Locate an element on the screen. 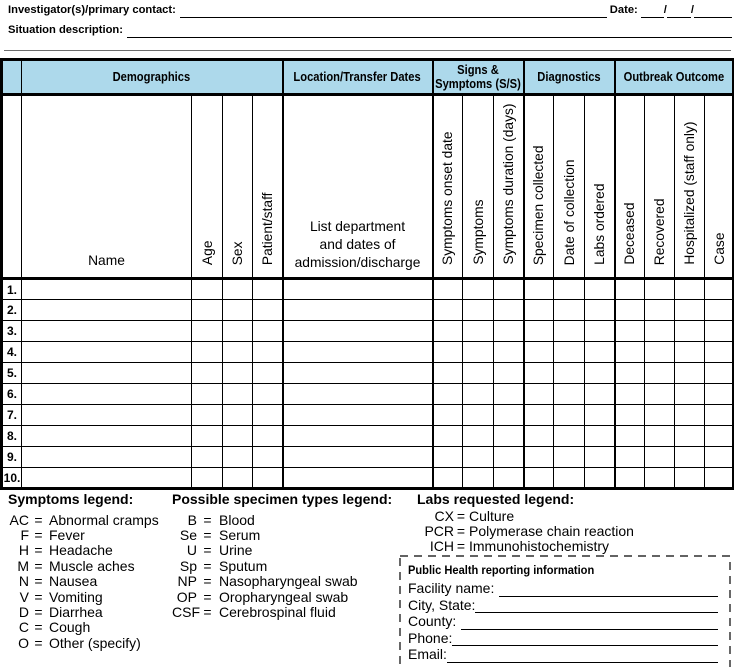  date-day-blank is located at coordinates (678, 9).